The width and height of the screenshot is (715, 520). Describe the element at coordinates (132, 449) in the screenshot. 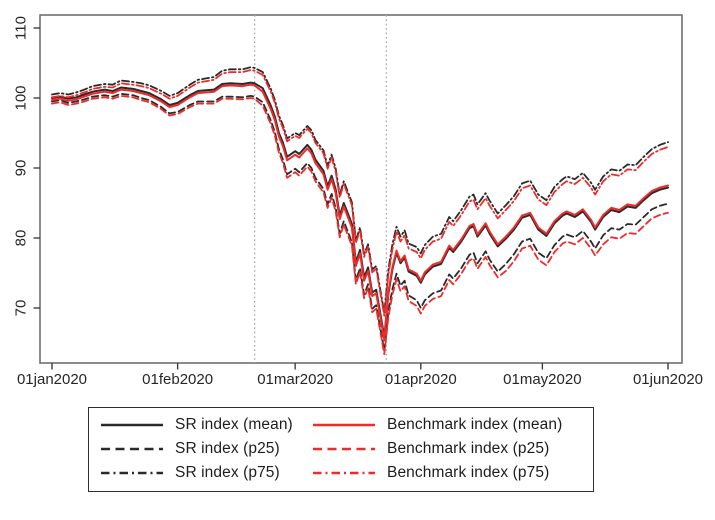

I see `sr-p25-line-sample` at that location.